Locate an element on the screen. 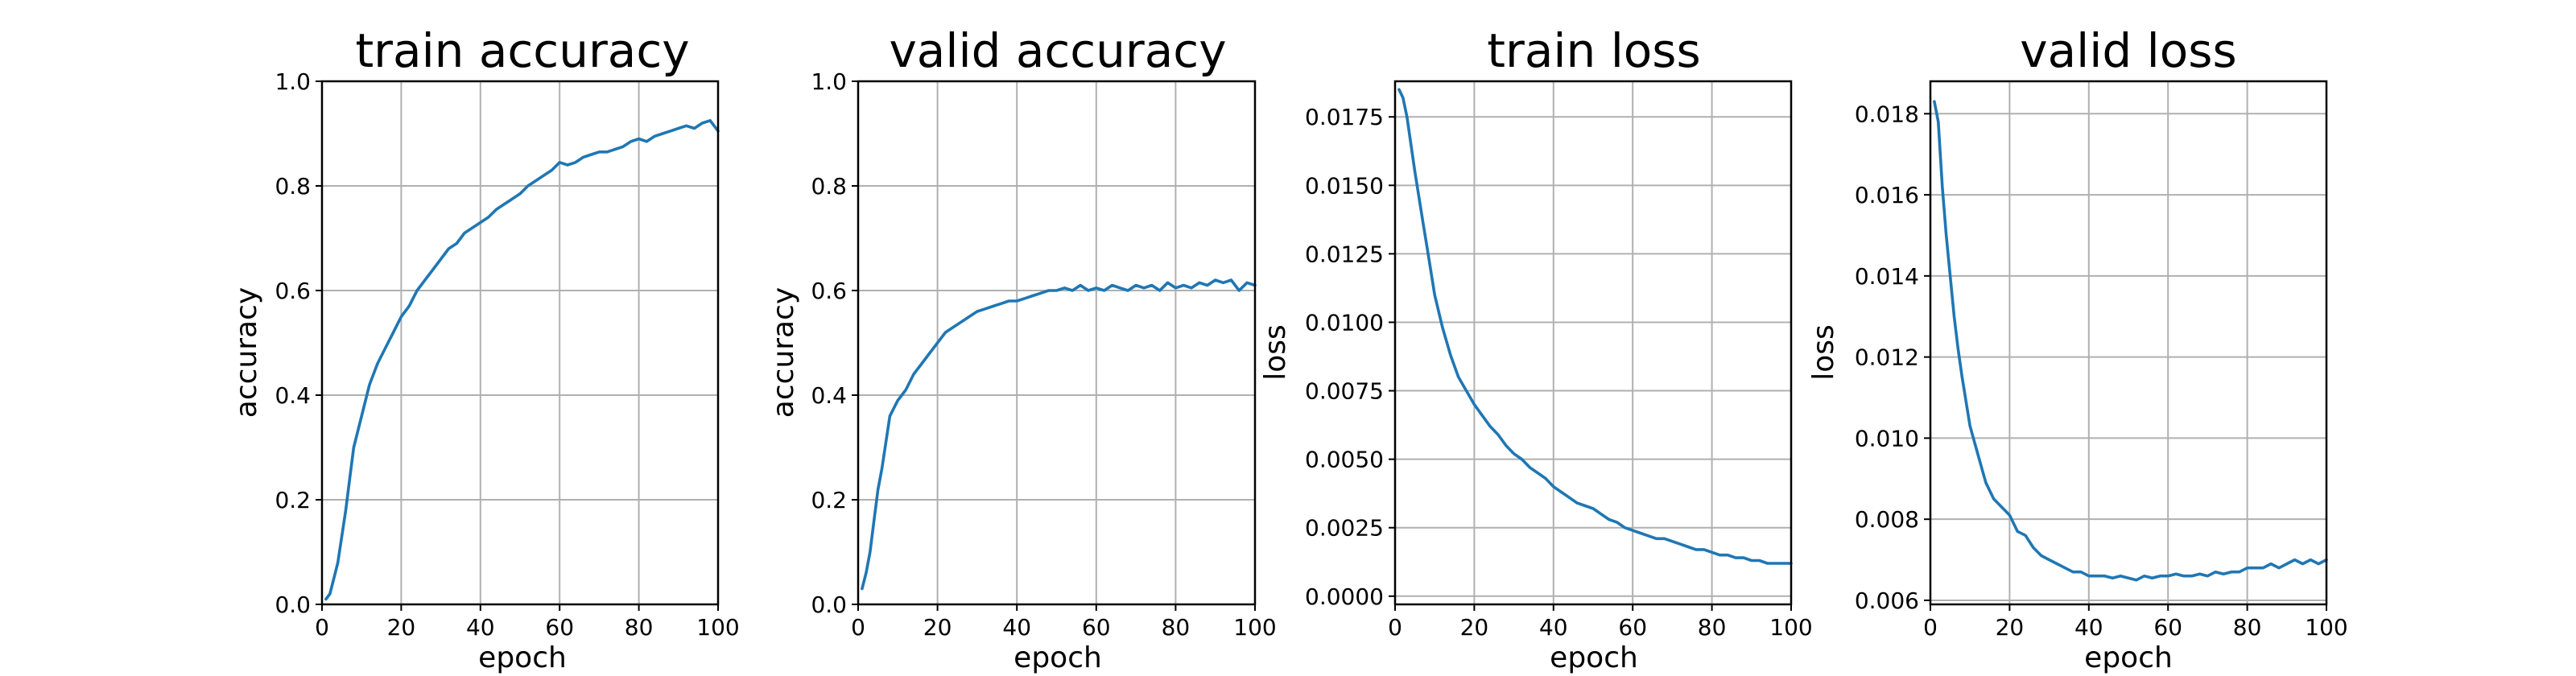 The image size is (2576, 676). y-tick-label: 0.014 is located at coordinates (1887, 276).